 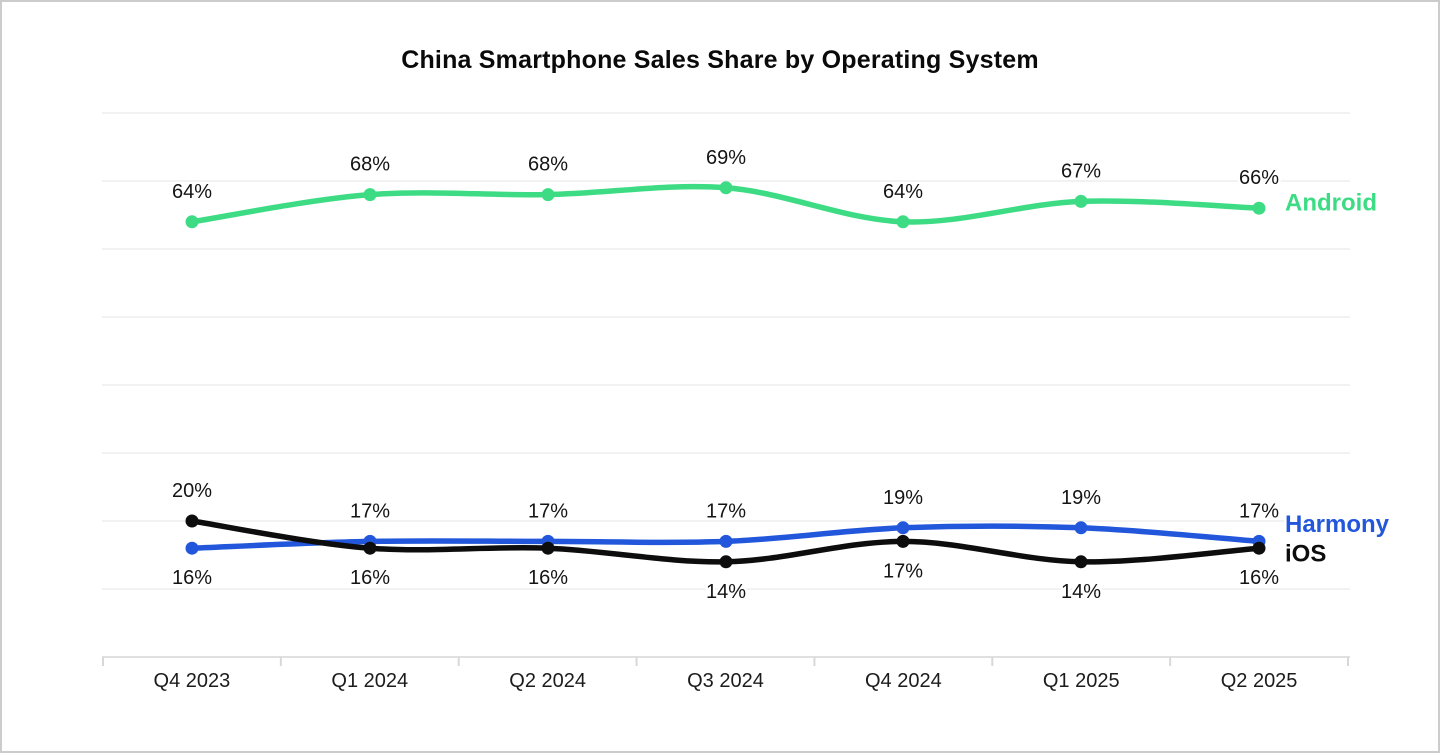 I want to click on value-label-harmony-2: 17%, so click(x=548, y=511).